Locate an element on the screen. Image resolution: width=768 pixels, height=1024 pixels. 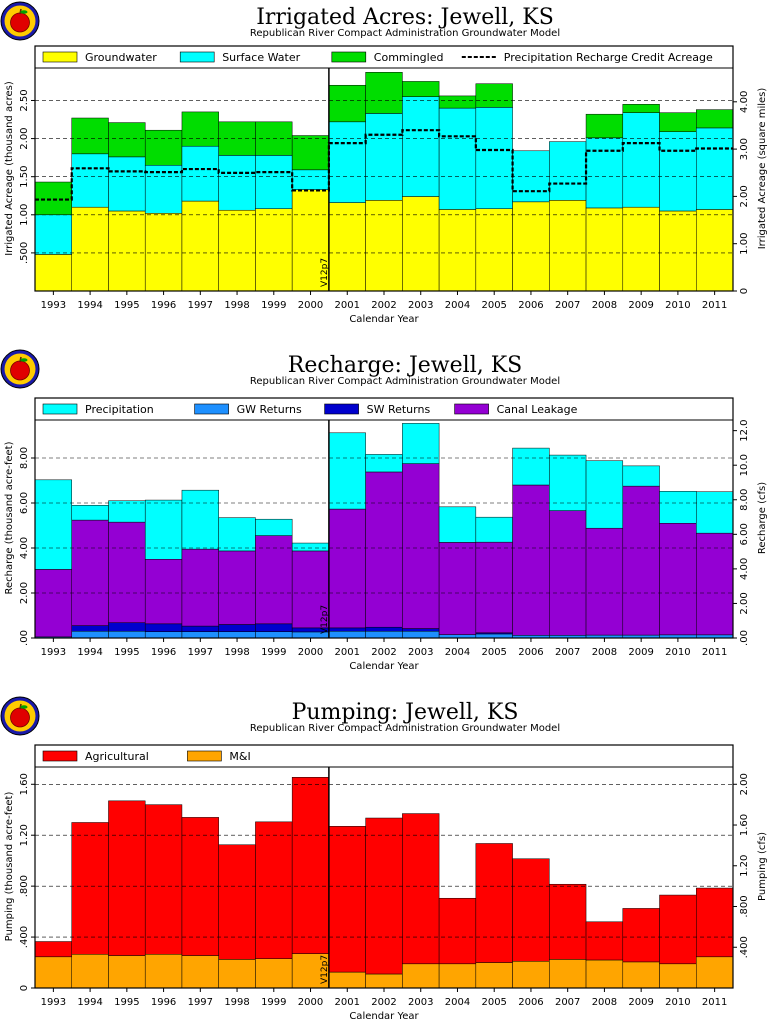
bar-commingled-2003 is located at coordinates (421, 89).